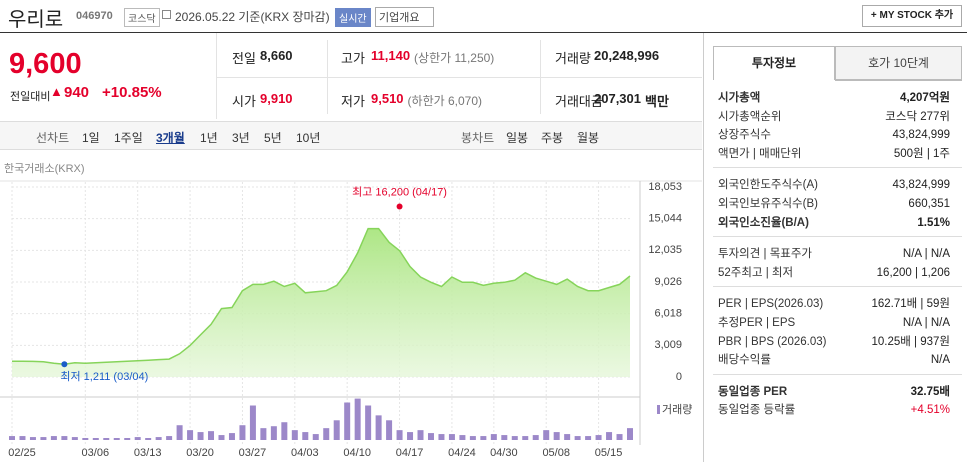  Describe the element at coordinates (45, 64) in the screenshot. I see `current-price: 9,600` at that location.